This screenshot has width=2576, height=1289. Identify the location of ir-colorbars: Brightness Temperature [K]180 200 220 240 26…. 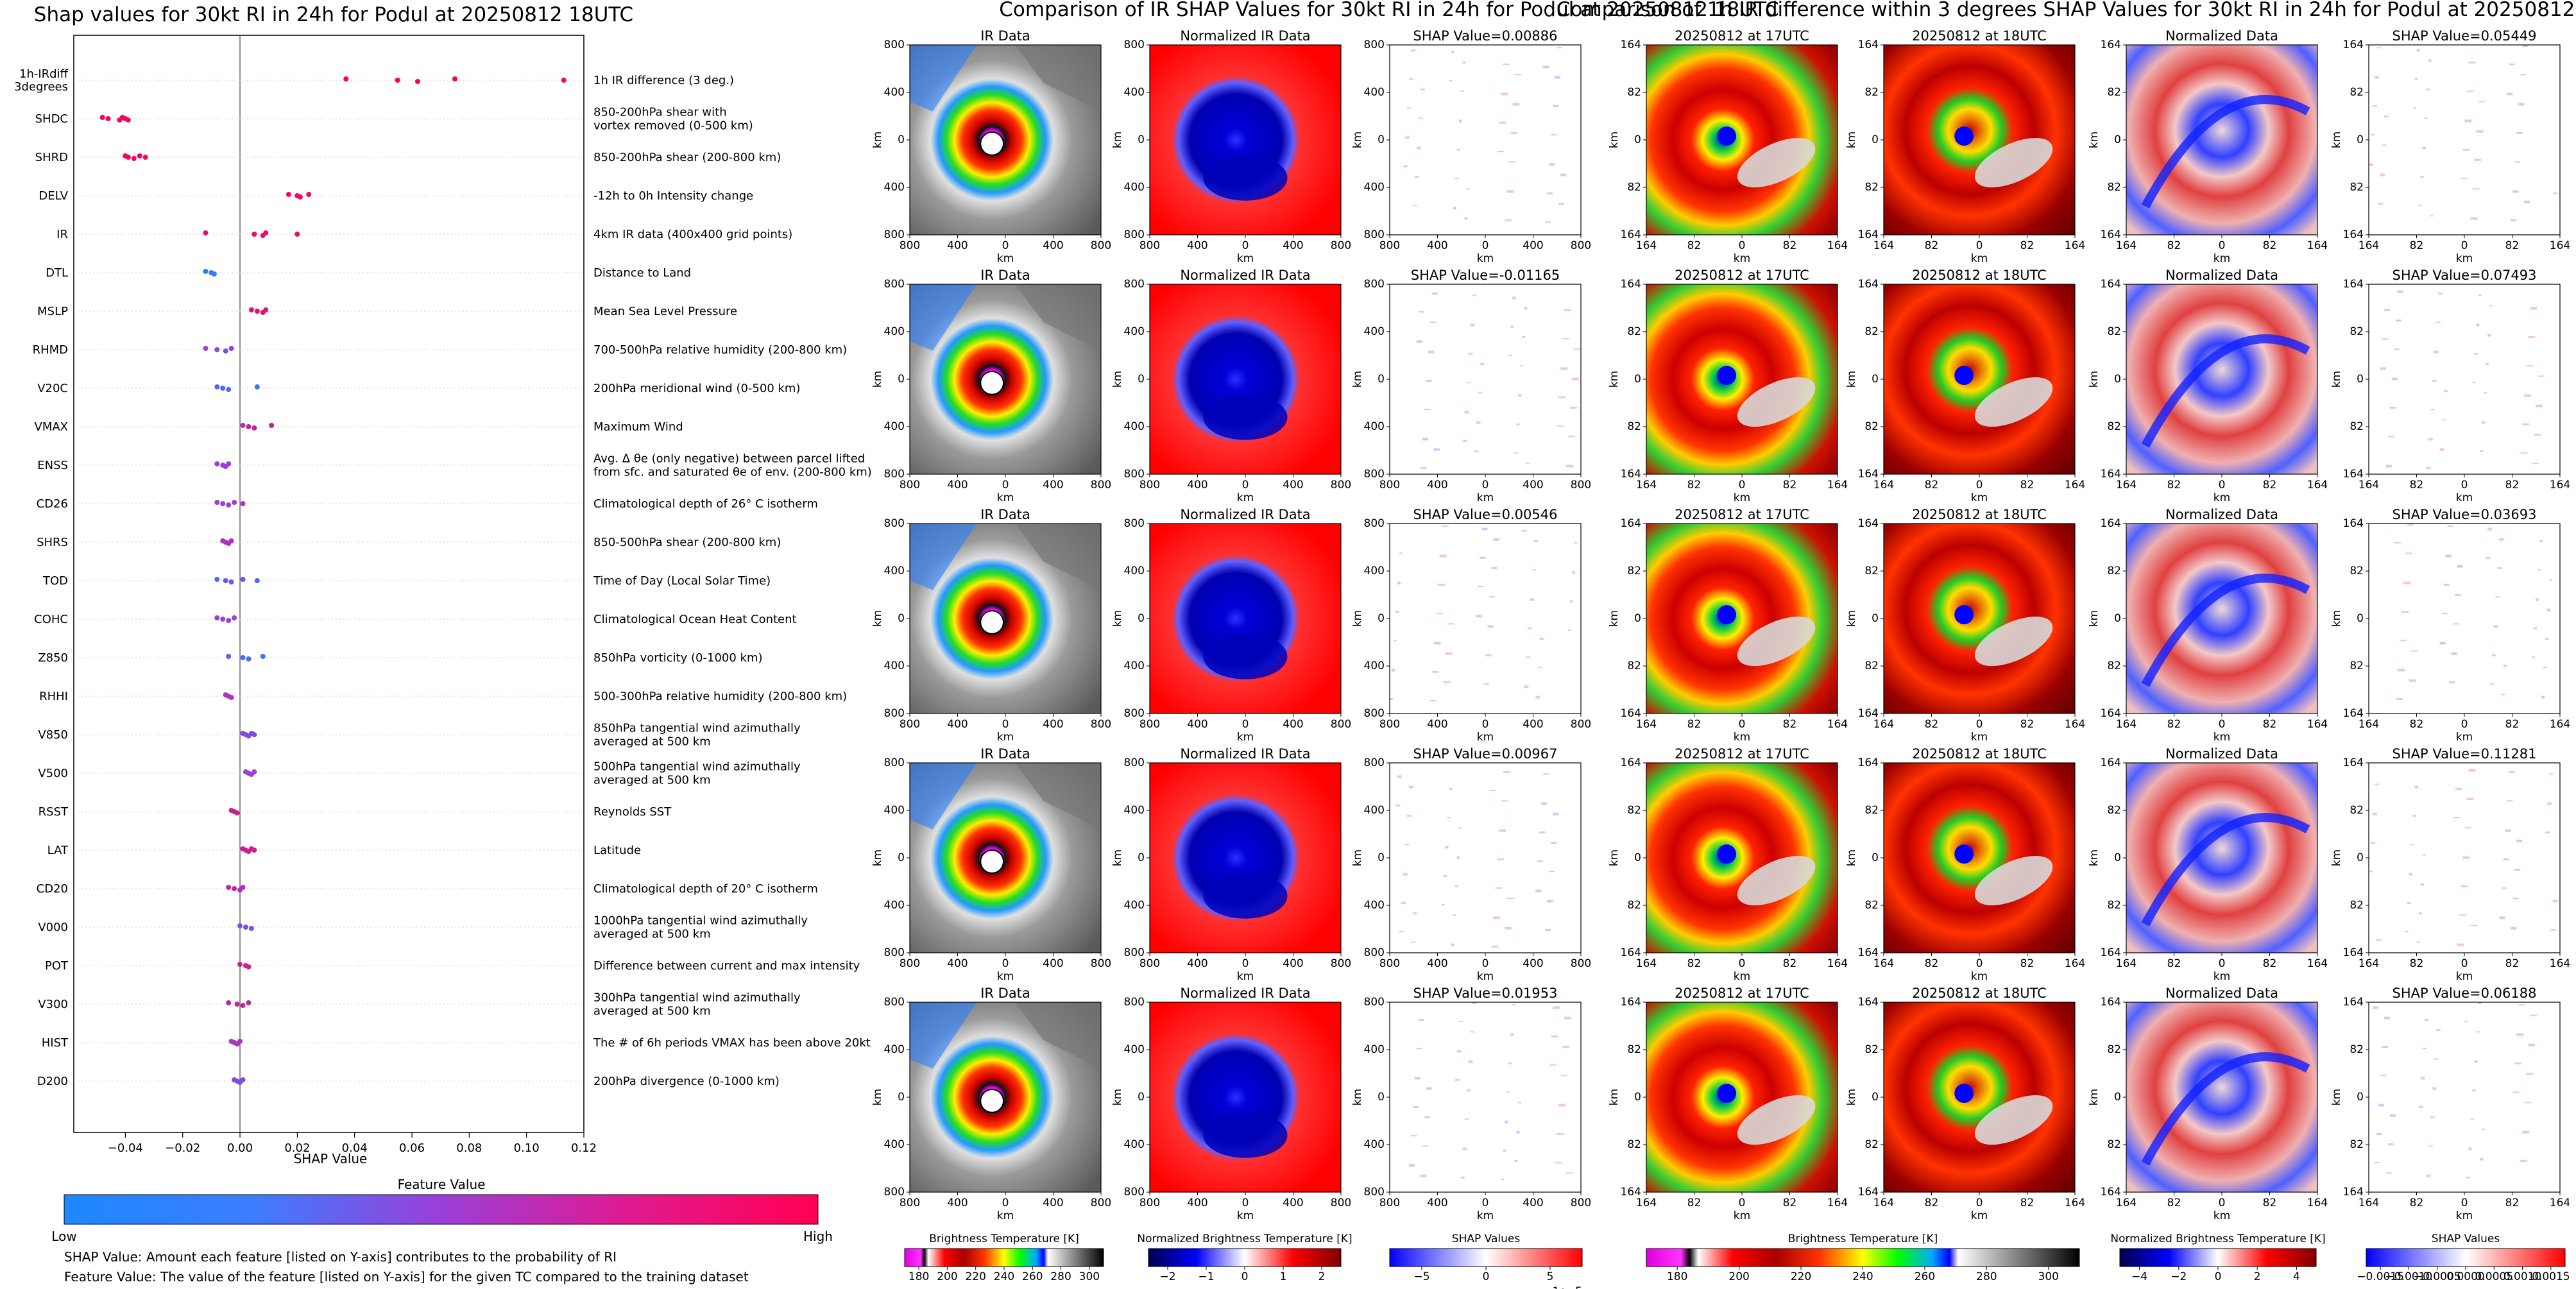
(1243, 1261).